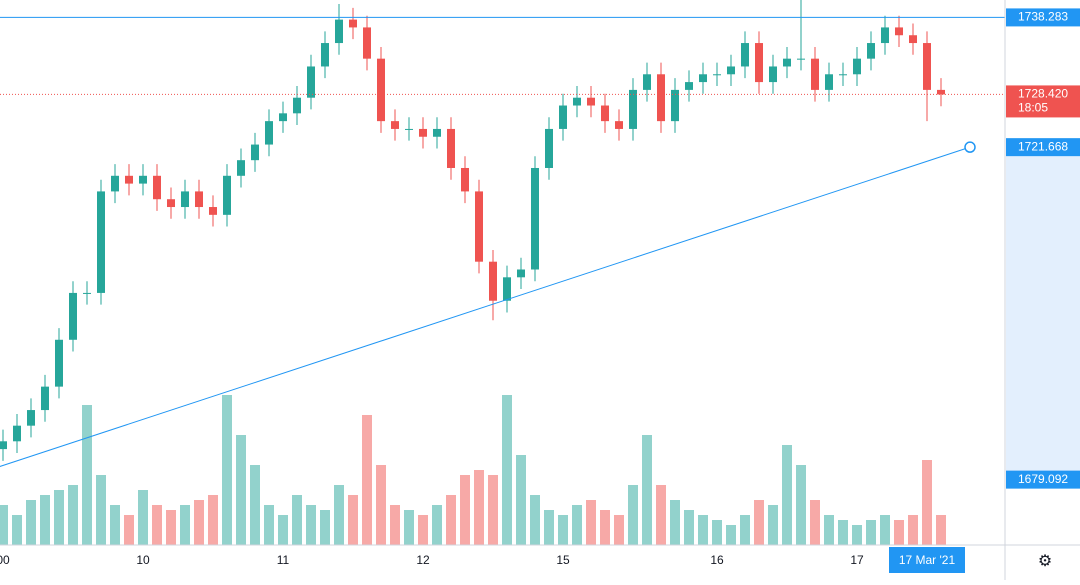  Describe the element at coordinates (1043, 94) in the screenshot. I see `price-label: 1728.420` at that location.